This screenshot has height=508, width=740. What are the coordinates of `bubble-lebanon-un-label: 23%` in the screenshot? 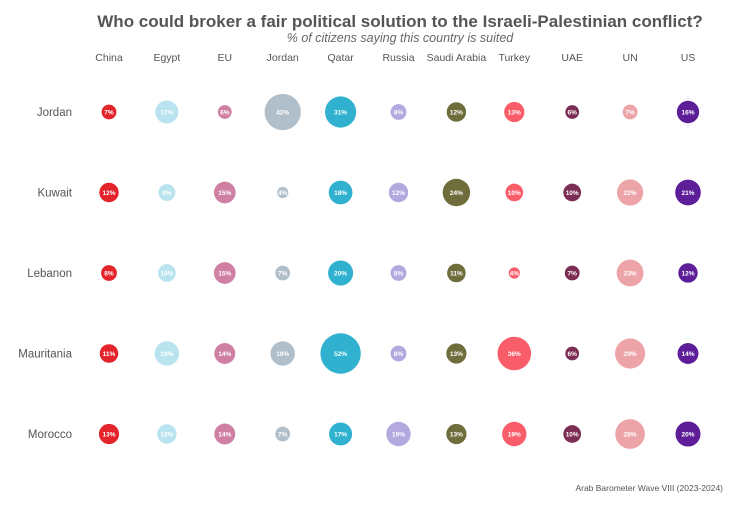 It's located at (630, 273).